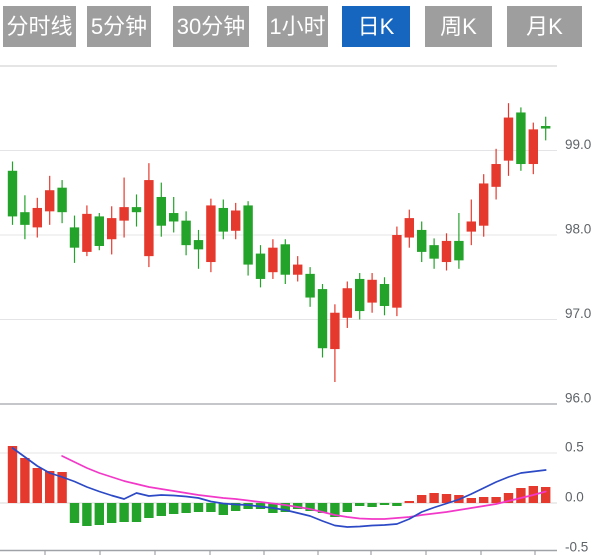 This screenshot has height=560, width=601. What do you see at coordinates (376, 26) in the screenshot?
I see `tab-daily-k: 日K` at bounding box center [376, 26].